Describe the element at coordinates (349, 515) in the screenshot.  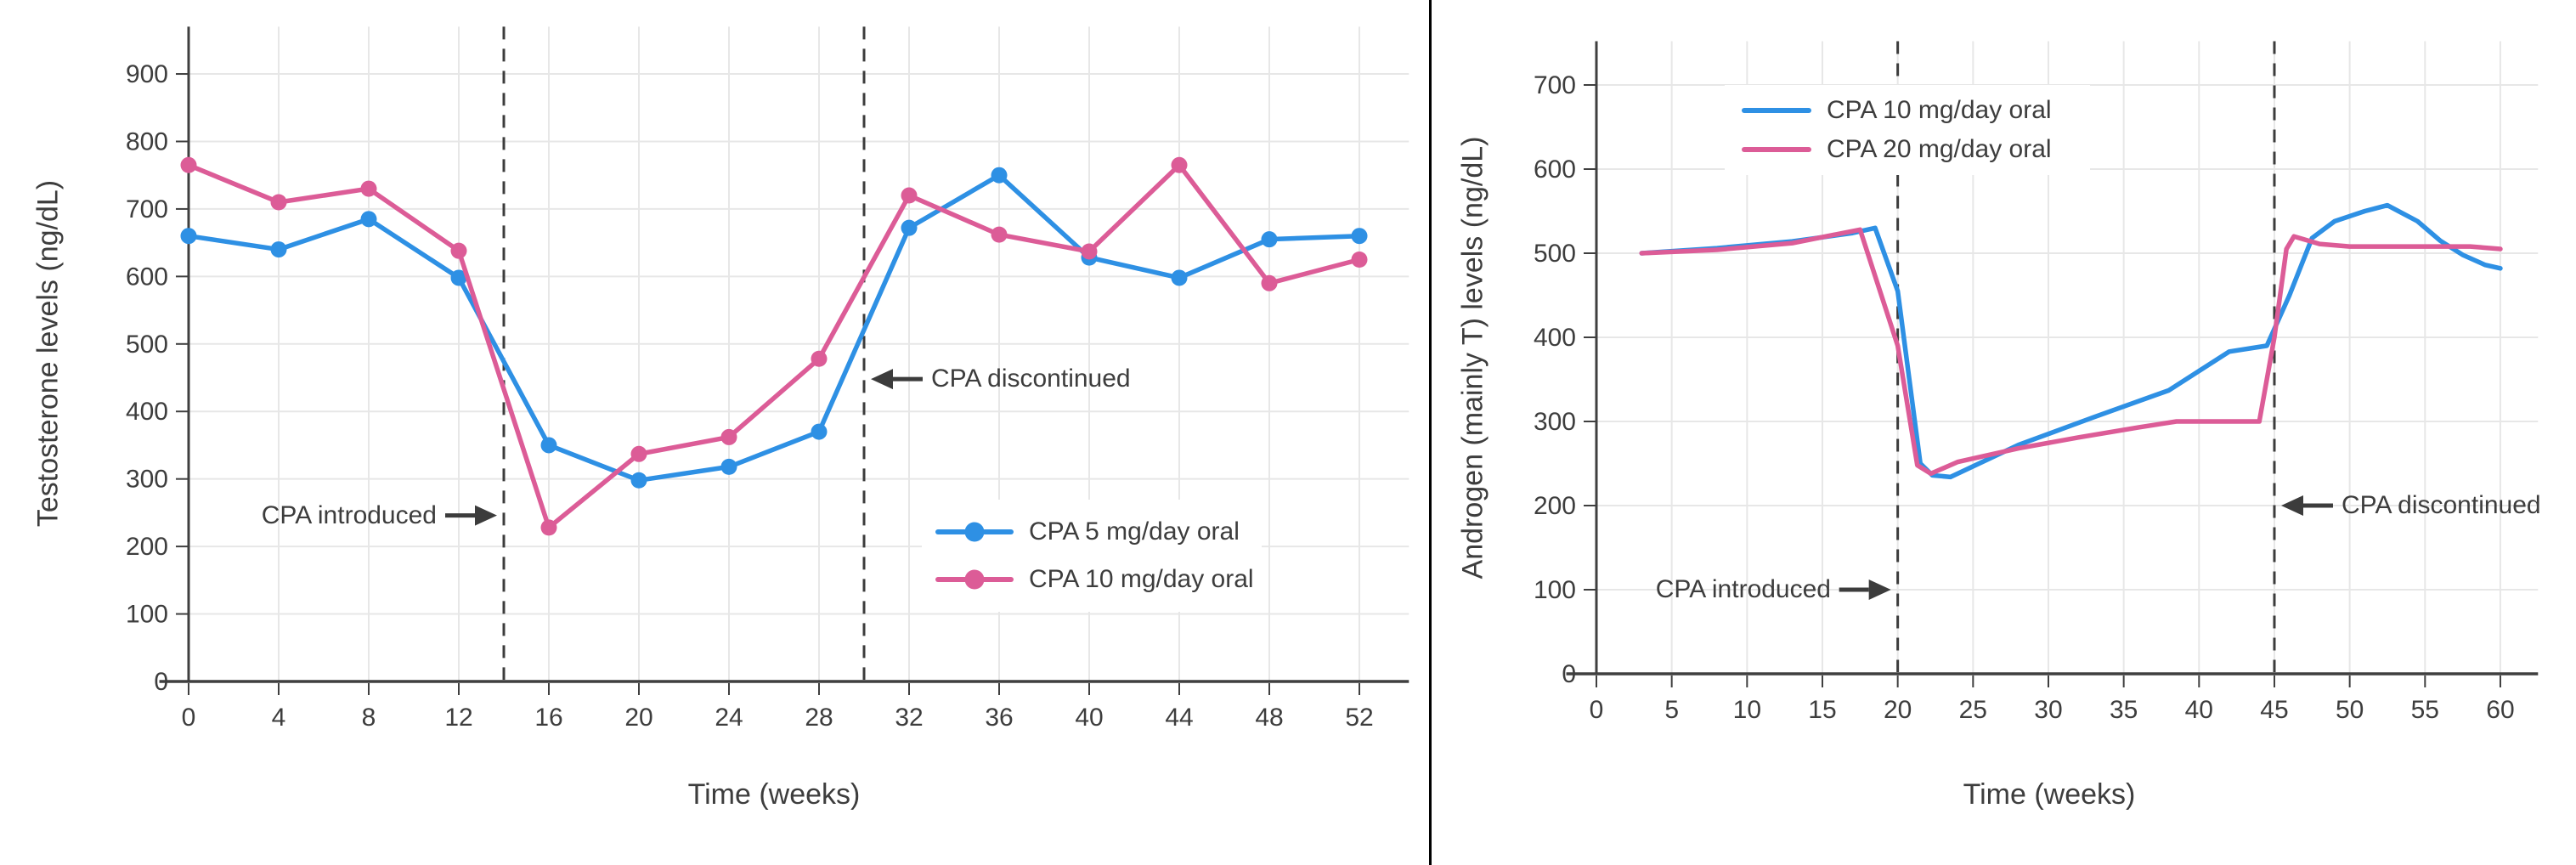
I see `left-annotation-cpa-introduced: CPA introduced` at that location.